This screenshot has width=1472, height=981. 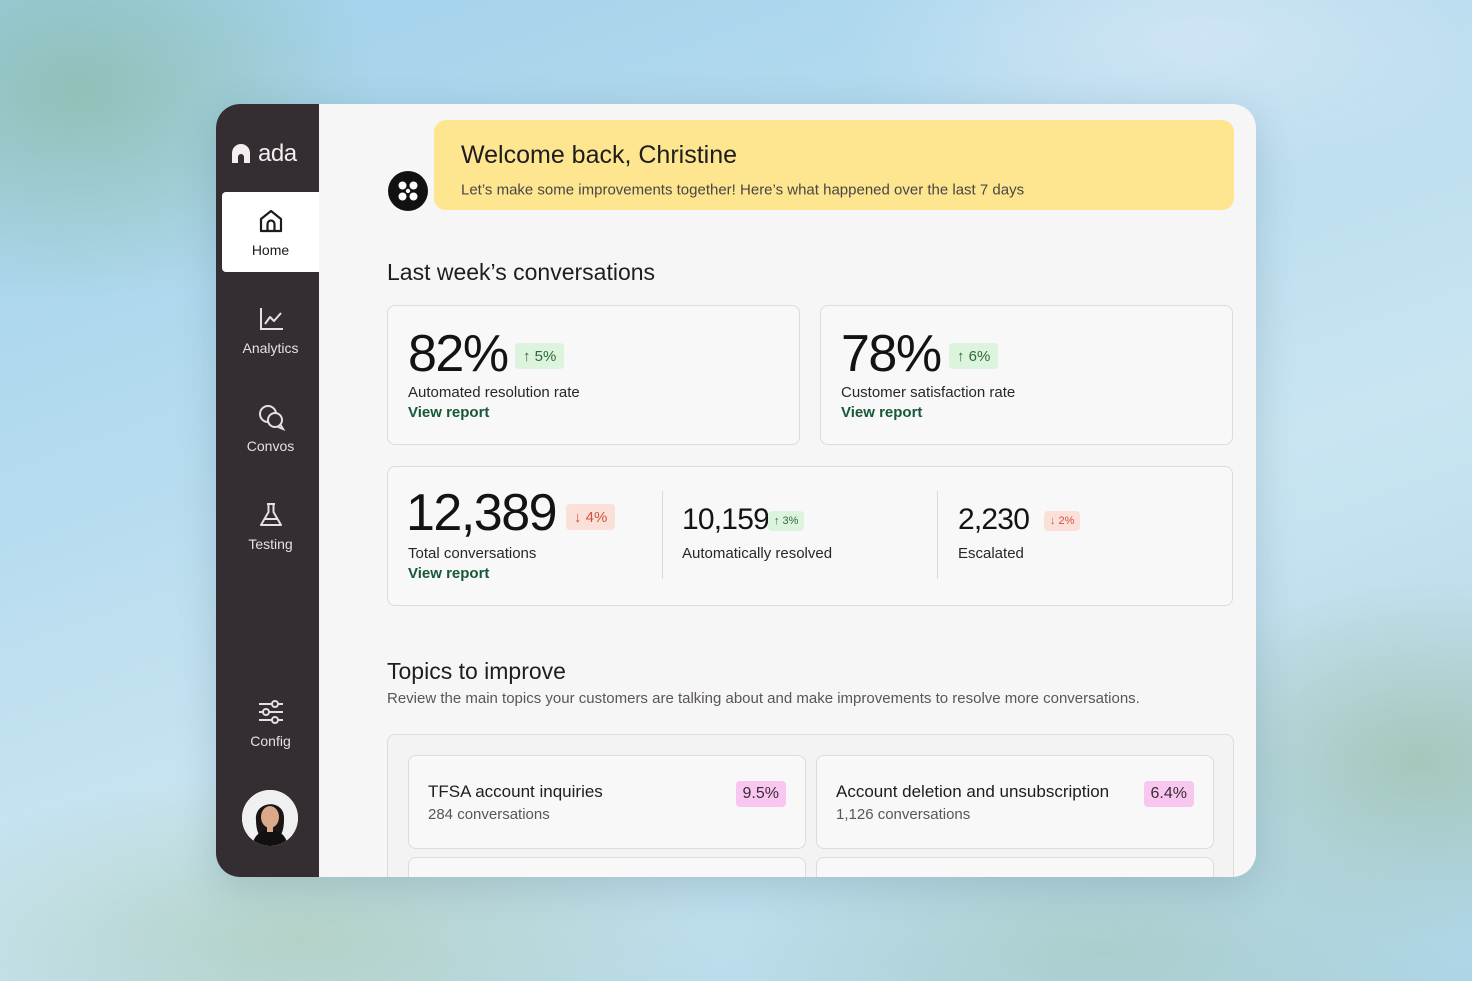 I want to click on sidebar-item-label: Config, so click(x=270, y=741).